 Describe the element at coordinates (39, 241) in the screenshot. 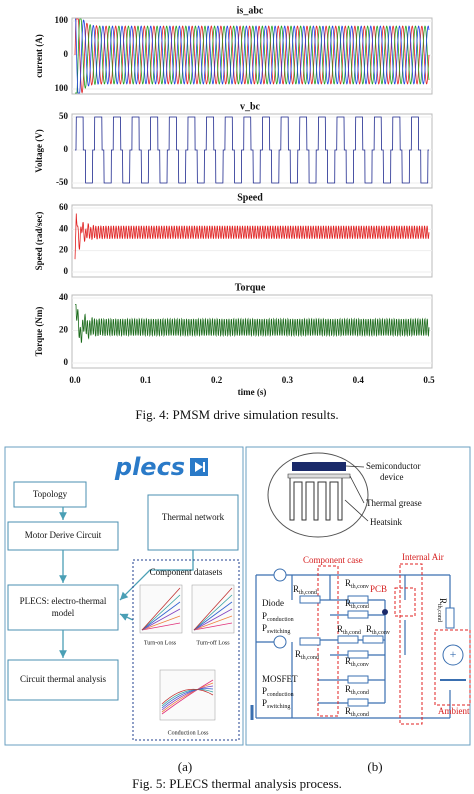

I see `y-axis-label: Speed (rad/sec)` at that location.